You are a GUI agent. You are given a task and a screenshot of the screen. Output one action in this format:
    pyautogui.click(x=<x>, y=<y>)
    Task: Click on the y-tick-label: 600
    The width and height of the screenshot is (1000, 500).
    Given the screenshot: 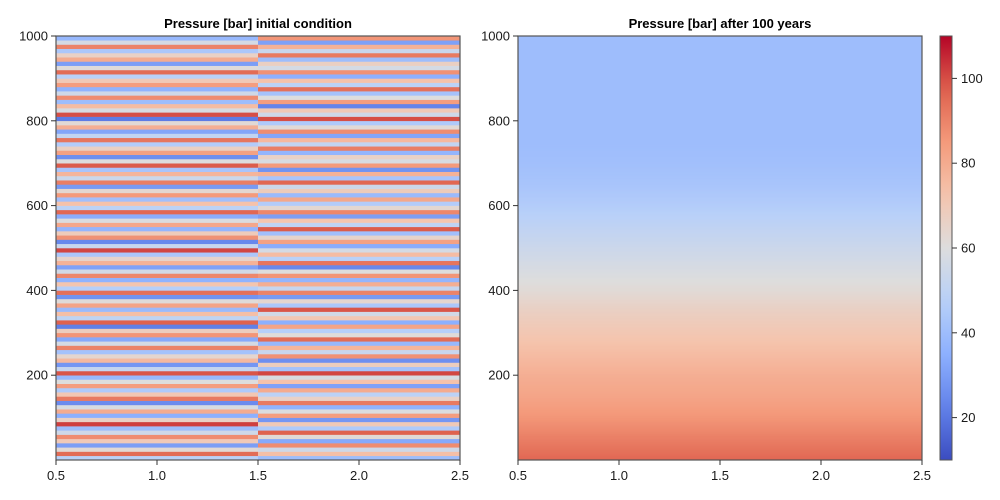 What is the action you would take?
    pyautogui.click(x=499, y=205)
    